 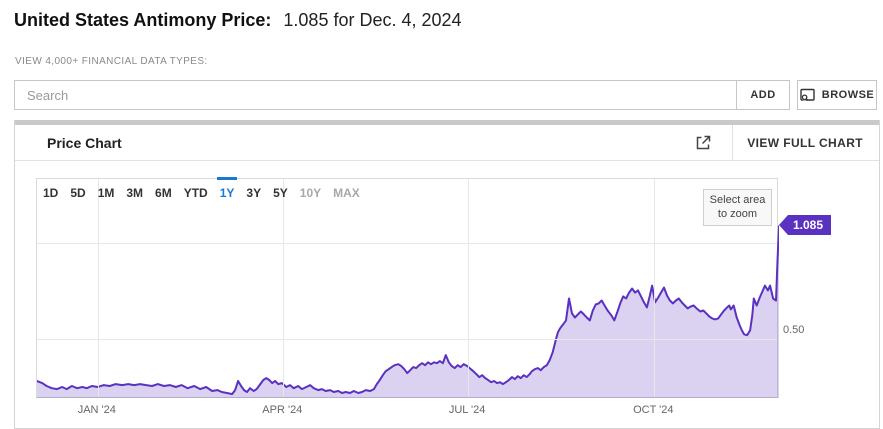 I want to click on zoom-hint-line2: to zoom, so click(x=737, y=214).